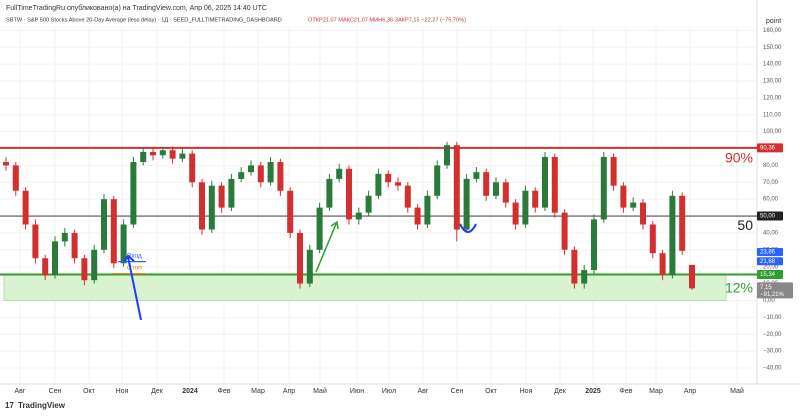  I want to click on y-tick-label: 150,00, so click(772, 48).